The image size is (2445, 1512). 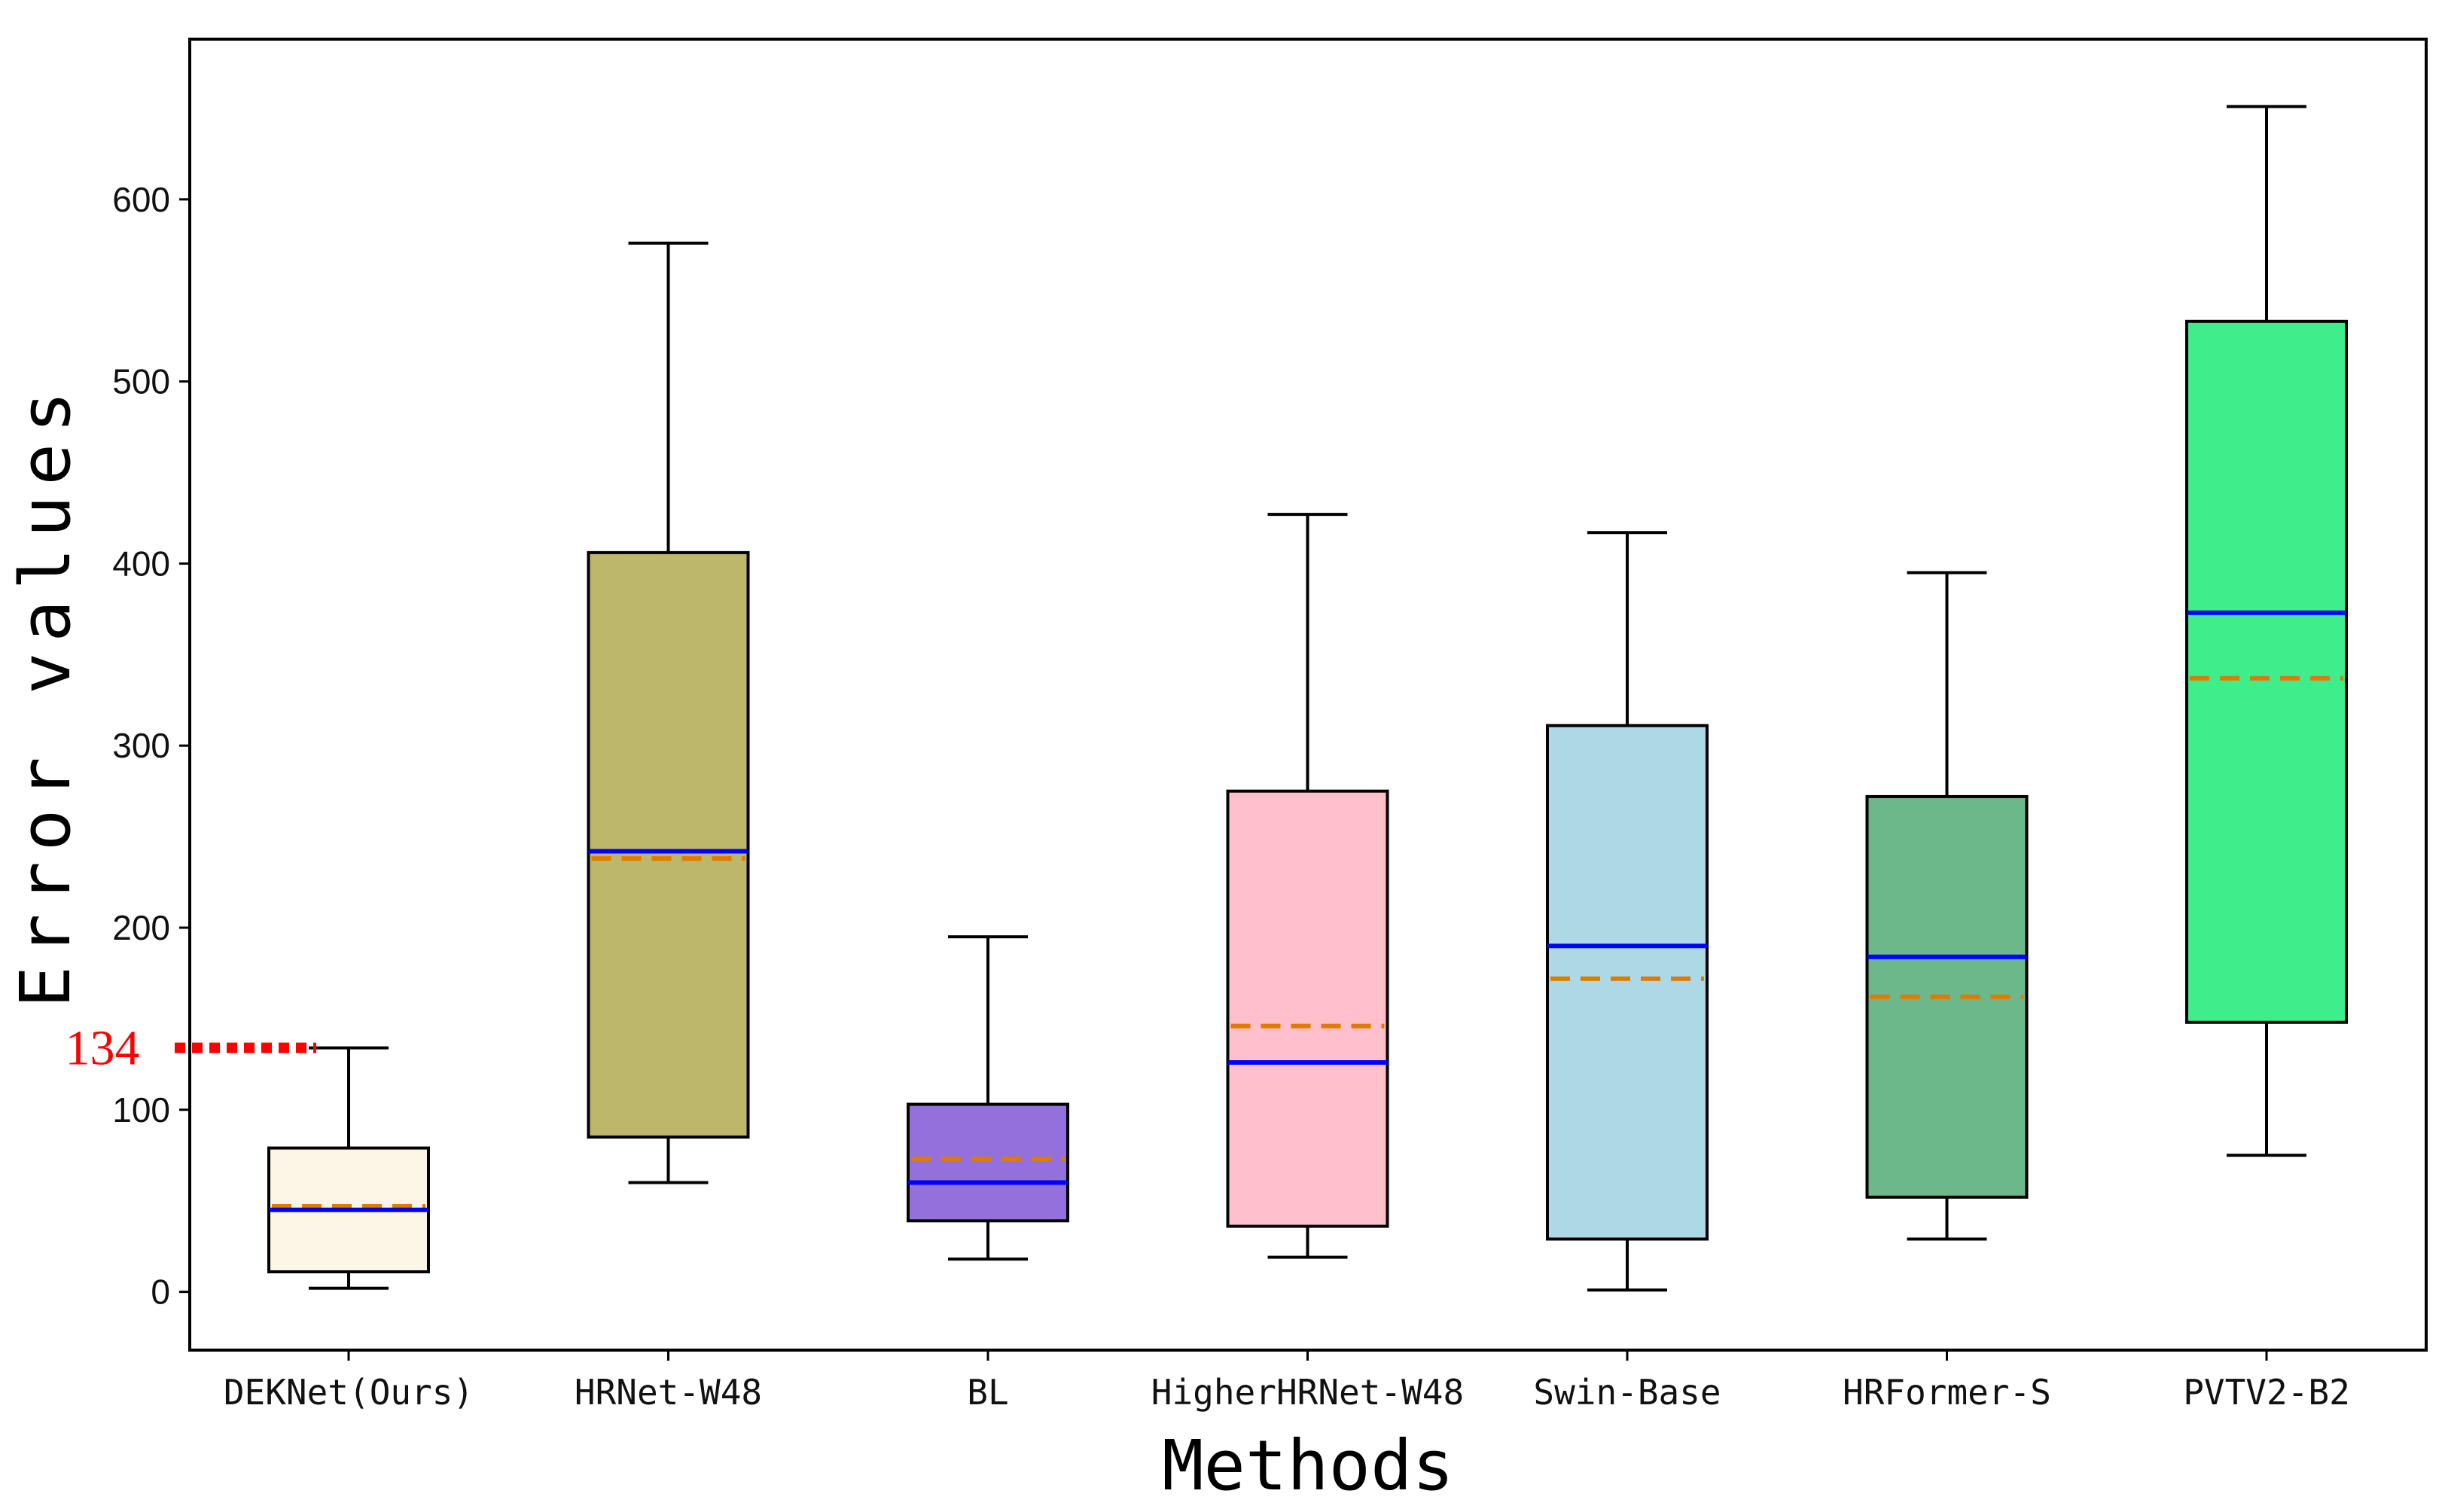 What do you see at coordinates (2267, 1393) in the screenshot?
I see `x-tick-label-6: PVTV2-B2` at bounding box center [2267, 1393].